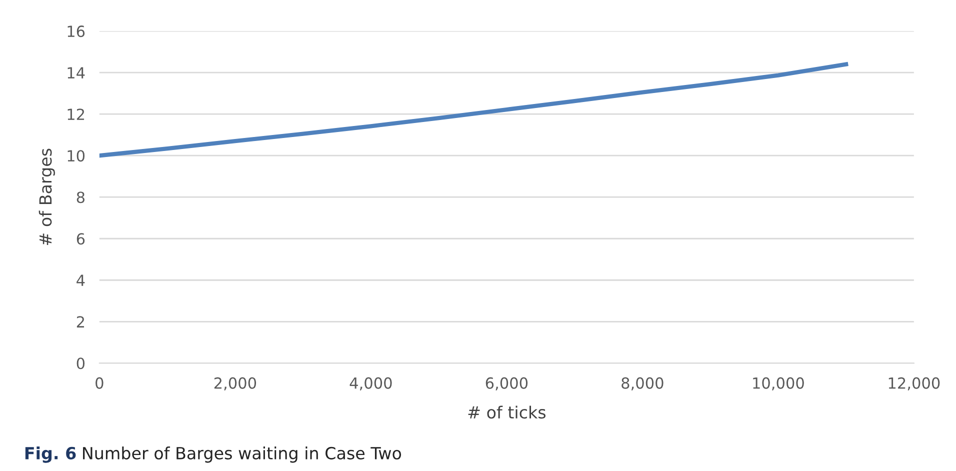 This screenshot has width=956, height=471. What do you see at coordinates (76, 156) in the screenshot?
I see `y-tick-label: 10` at bounding box center [76, 156].